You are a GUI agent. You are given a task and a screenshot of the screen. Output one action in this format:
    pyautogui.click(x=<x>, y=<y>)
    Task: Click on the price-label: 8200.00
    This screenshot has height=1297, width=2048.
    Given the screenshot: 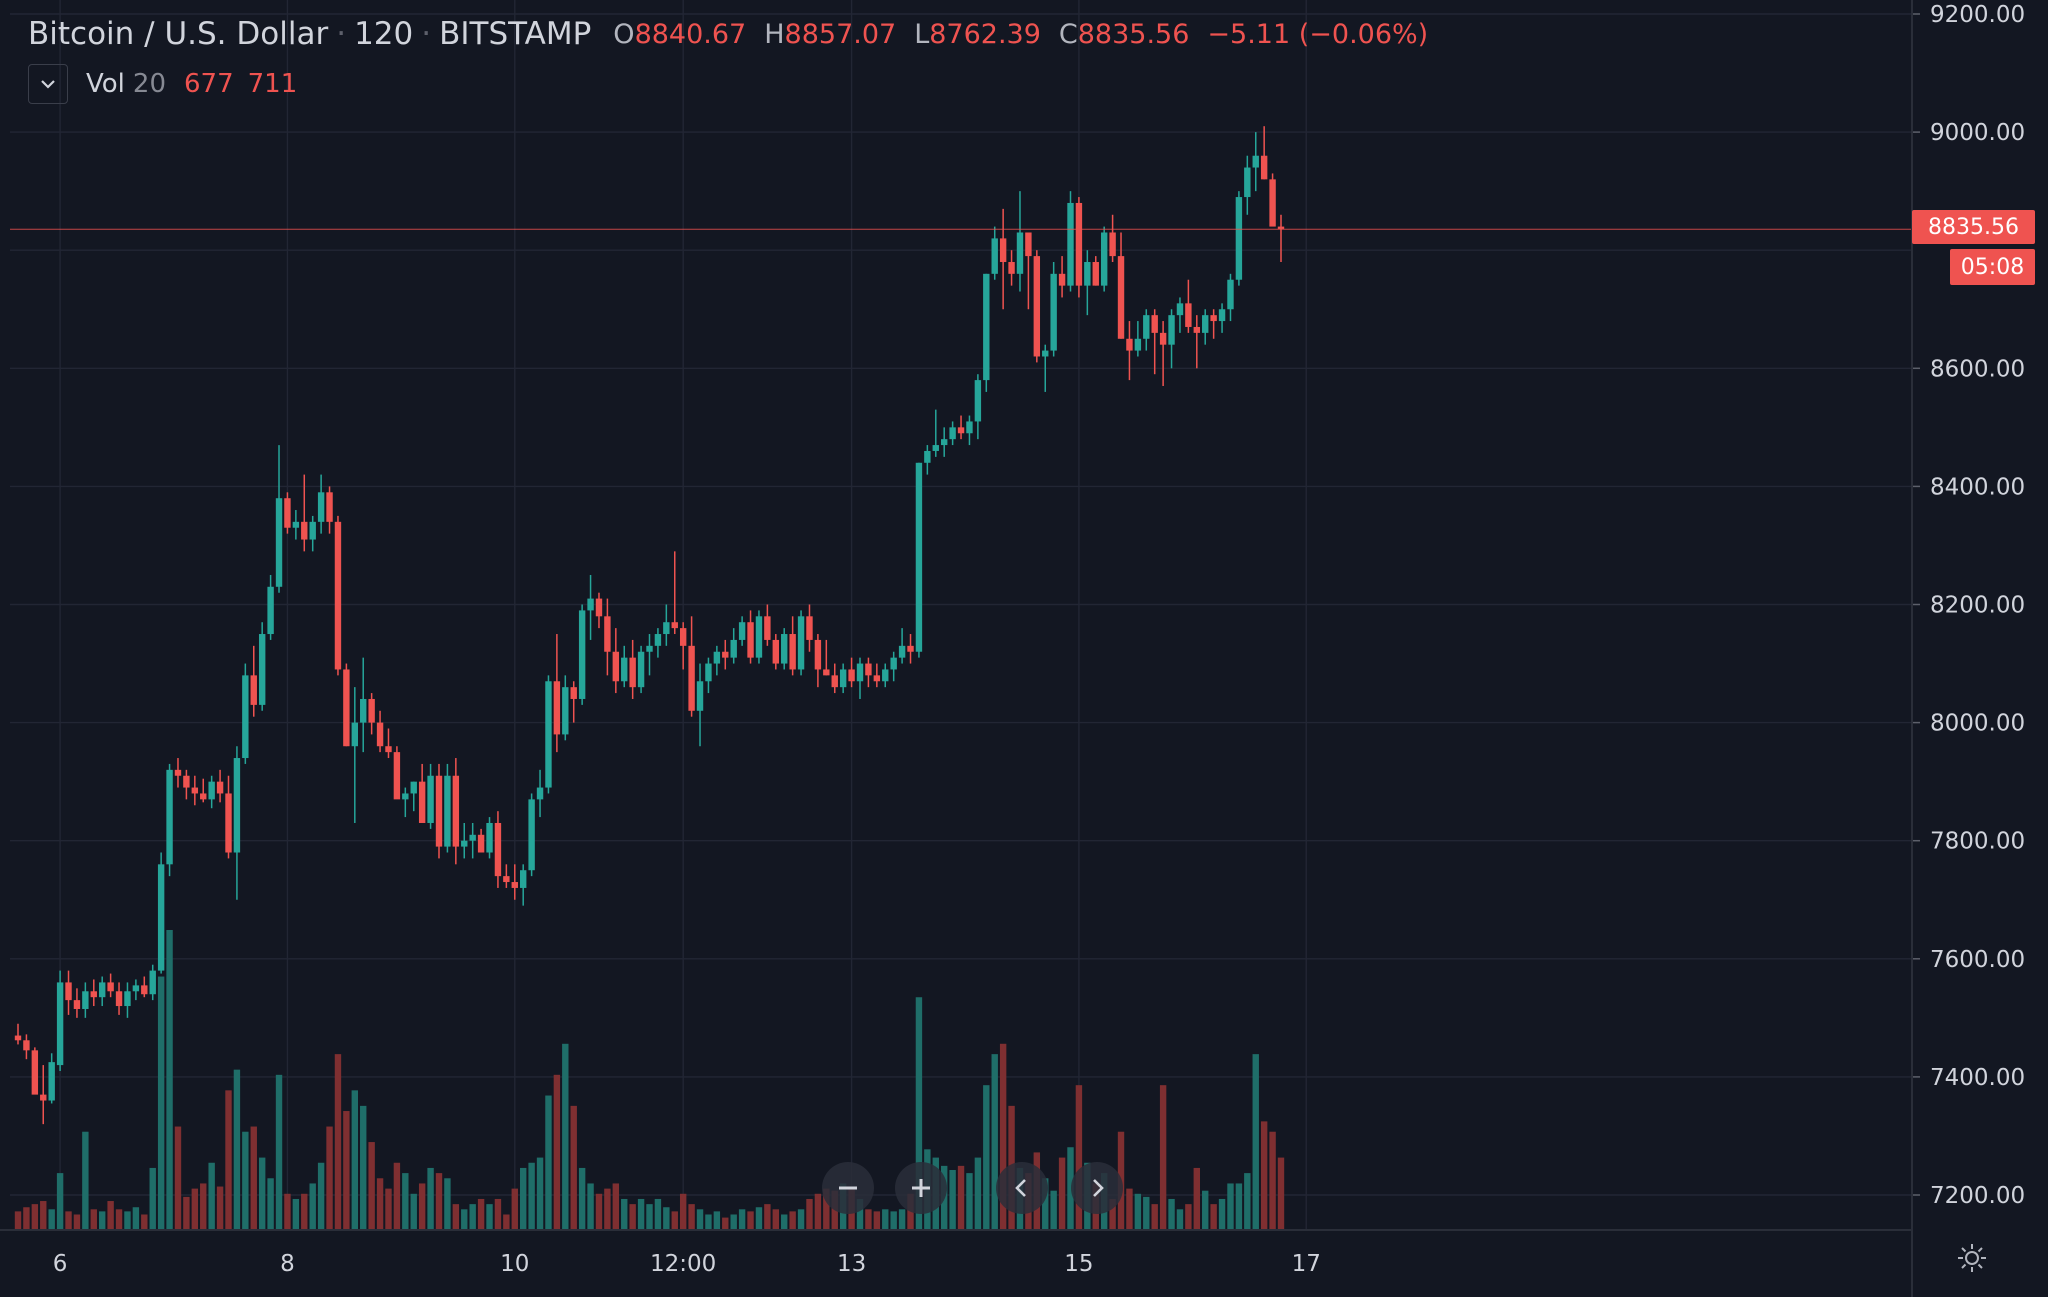 What is the action you would take?
    pyautogui.click(x=1977, y=606)
    